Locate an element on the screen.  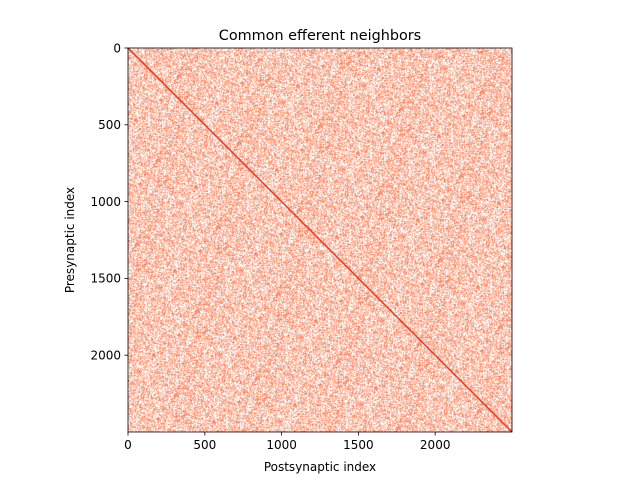
x-axis: 0 500 1000 1500 2000 is located at coordinates (287, 442).